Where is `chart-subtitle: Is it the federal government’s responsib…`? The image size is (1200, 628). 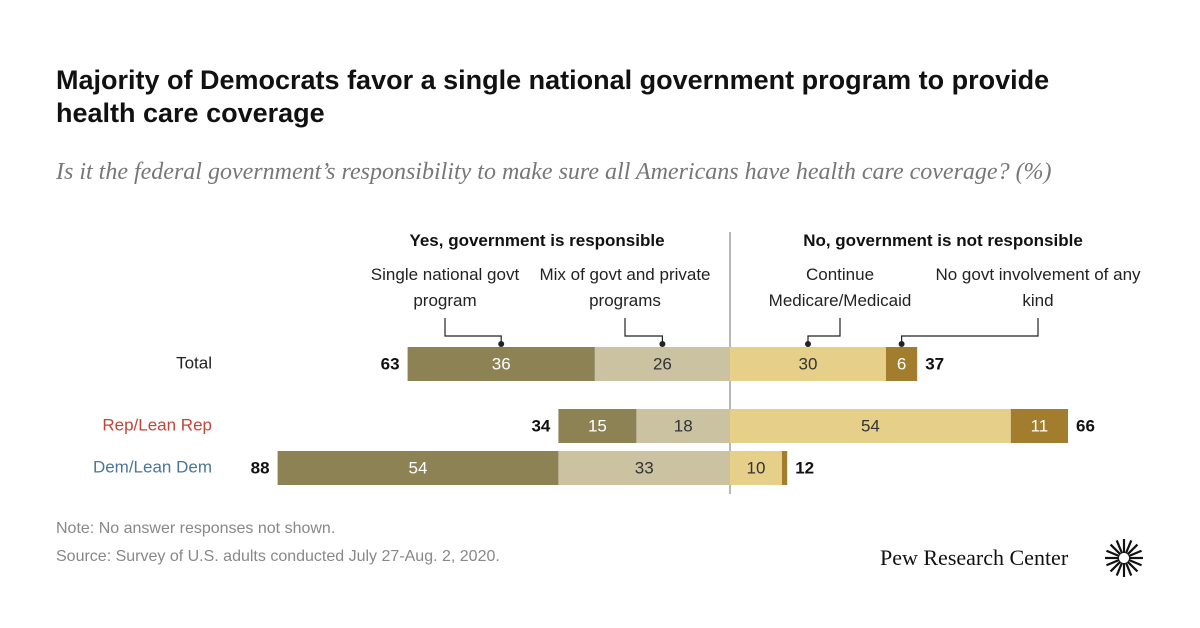
chart-subtitle: Is it the federal government’s responsib… is located at coordinates (554, 172).